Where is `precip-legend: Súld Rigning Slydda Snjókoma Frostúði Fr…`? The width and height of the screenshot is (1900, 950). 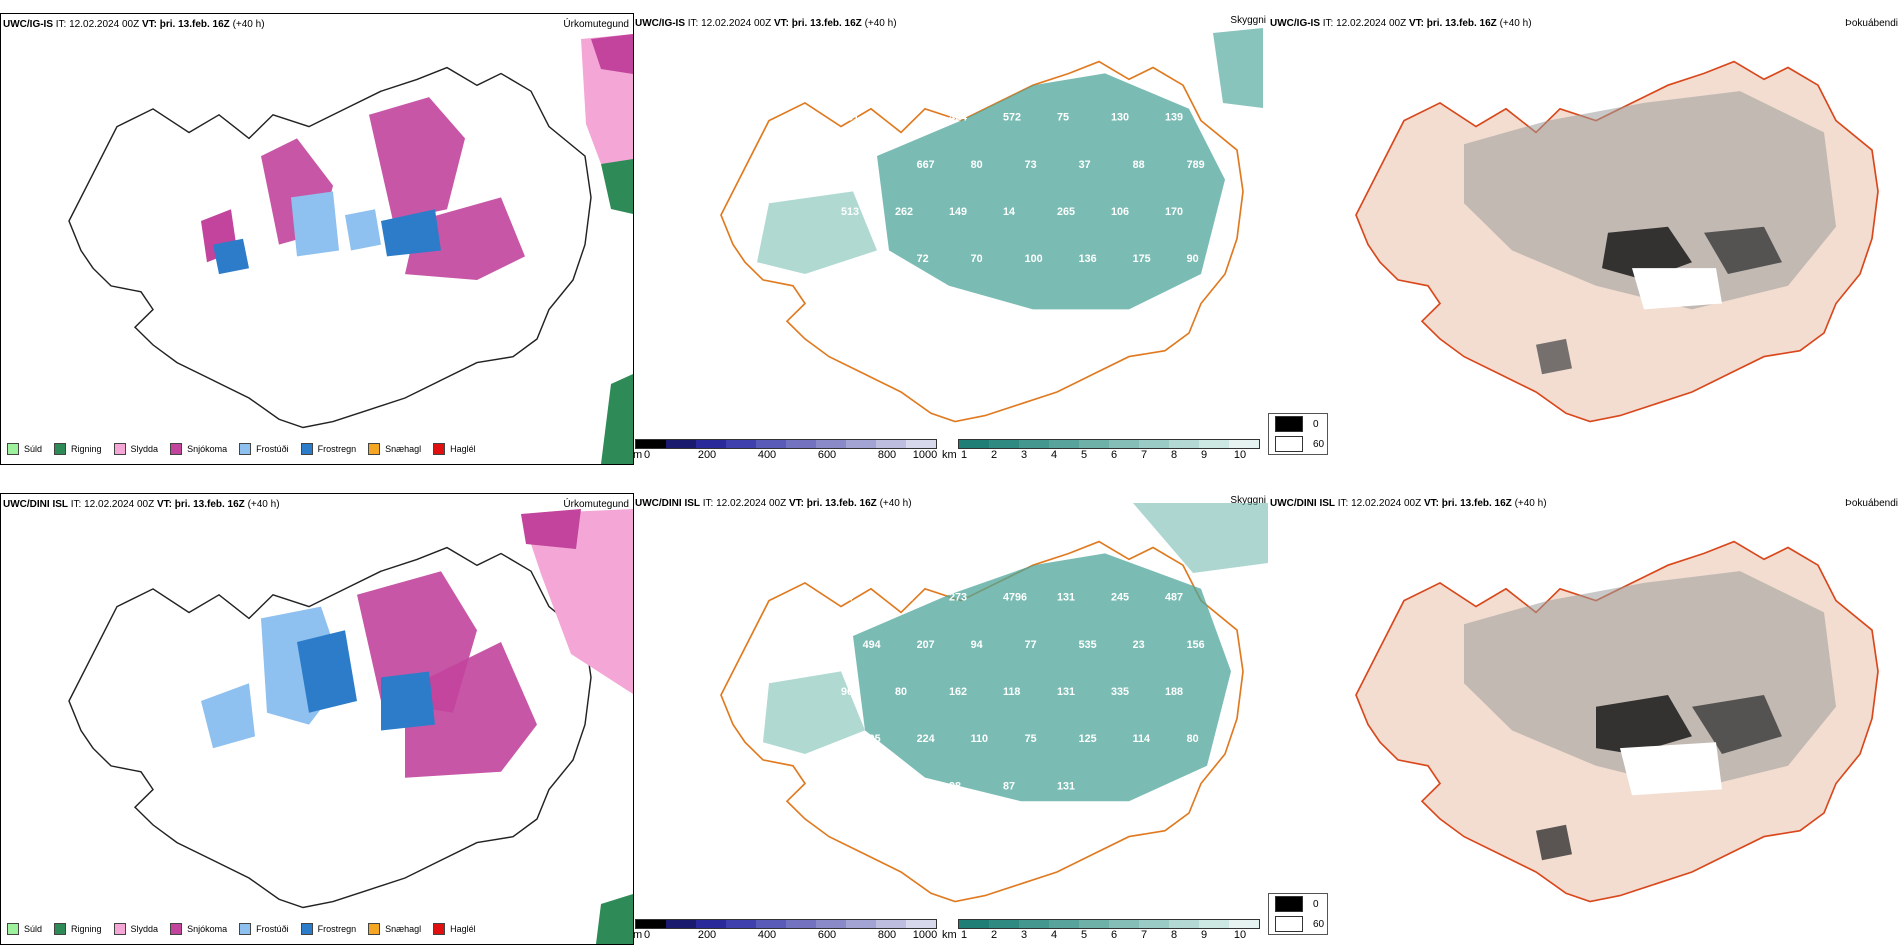
precip-legend: Súld Rigning Slydda Snjókoma Frostúði Fr… is located at coordinates (247, 449).